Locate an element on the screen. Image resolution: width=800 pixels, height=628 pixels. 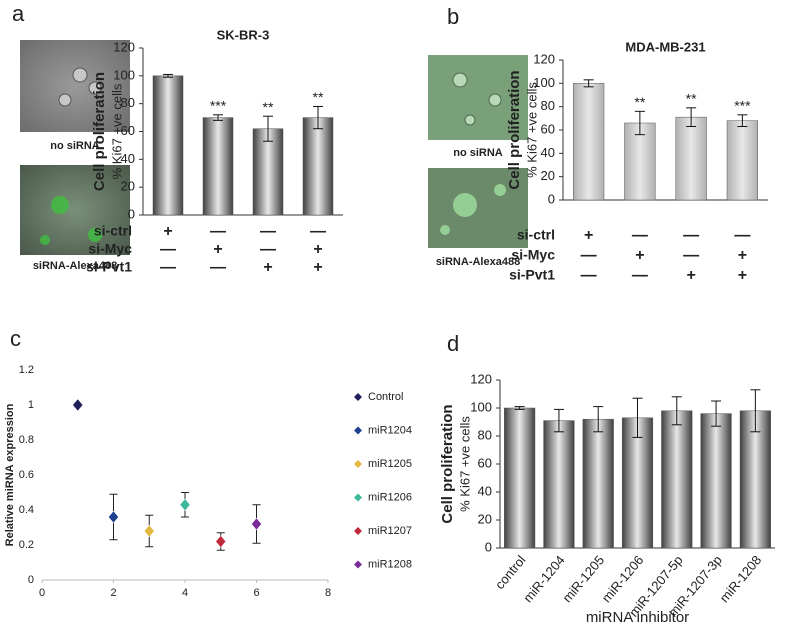
treatment-name: si-ctrl is located at coordinates (536, 235).